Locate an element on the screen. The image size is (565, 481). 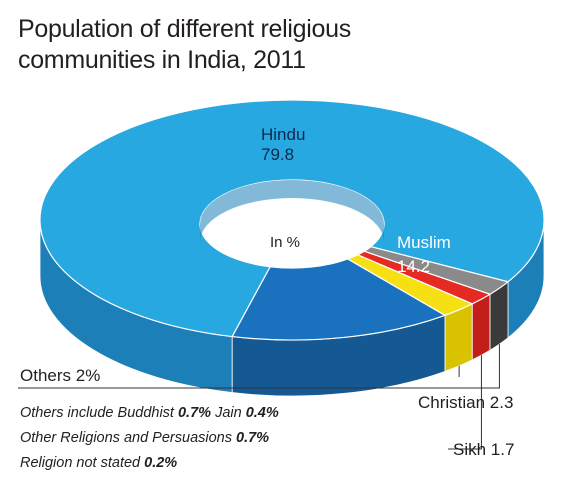
note-3-prefix: Religion not stated is located at coordinates (82, 463).